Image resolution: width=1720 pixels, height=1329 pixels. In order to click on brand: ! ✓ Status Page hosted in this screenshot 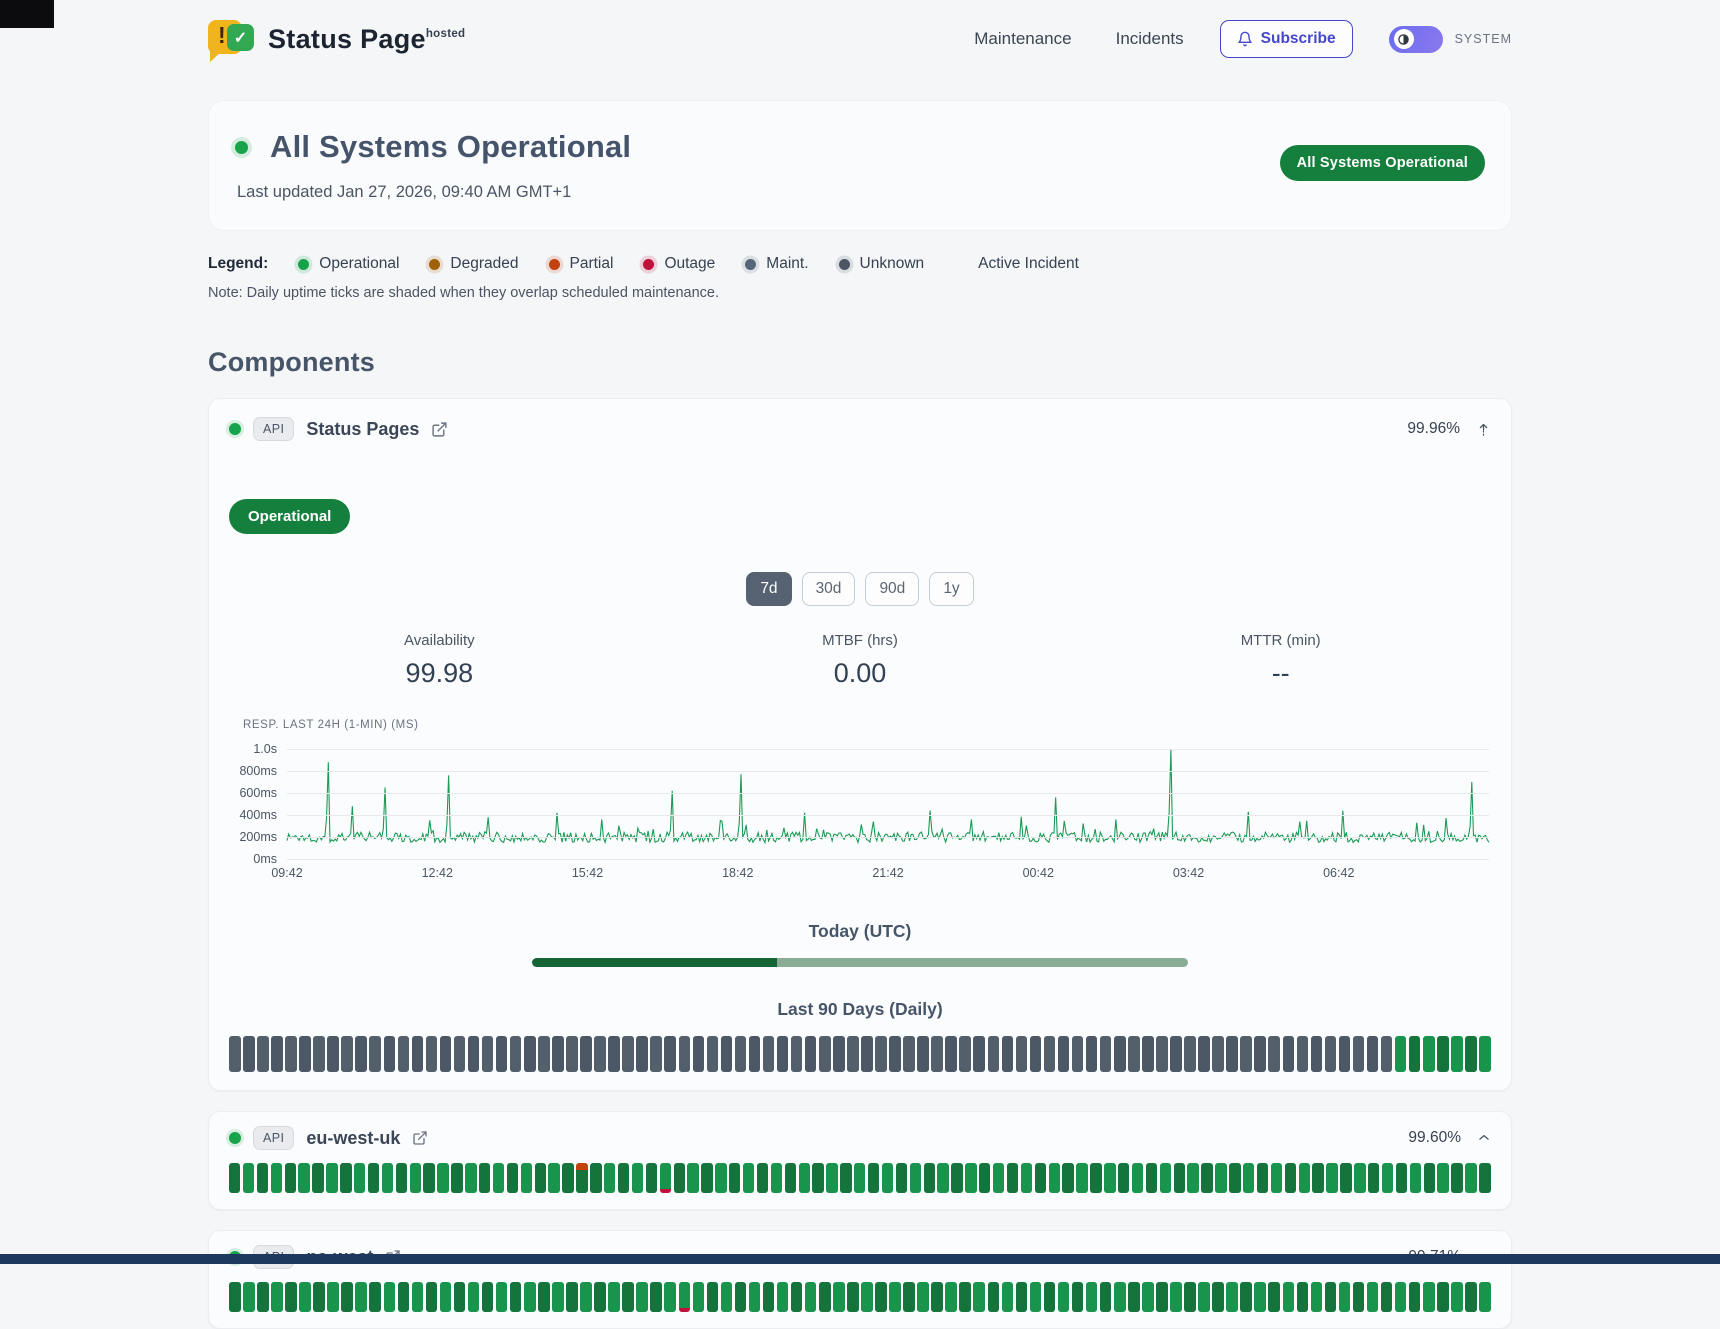, I will do `click(336, 40)`.